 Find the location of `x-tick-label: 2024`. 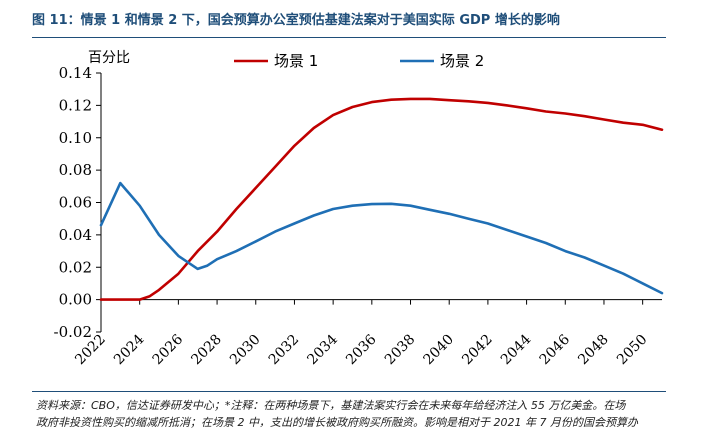

x-tick-label: 2024 is located at coordinates (129, 349).